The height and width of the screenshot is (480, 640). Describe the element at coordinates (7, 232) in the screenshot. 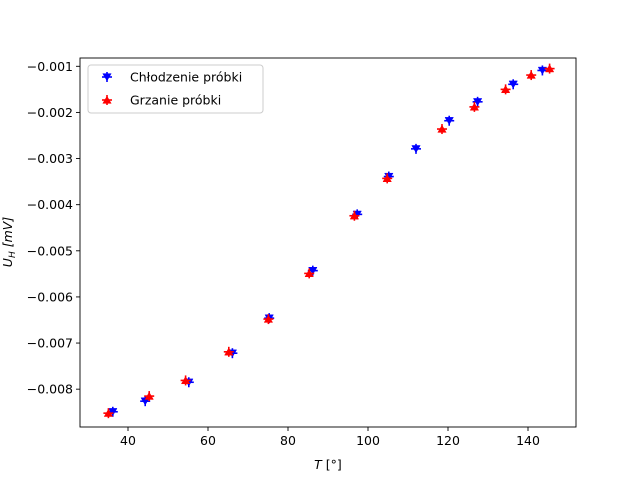

I see `y-axis-label-unit: [mV]` at that location.